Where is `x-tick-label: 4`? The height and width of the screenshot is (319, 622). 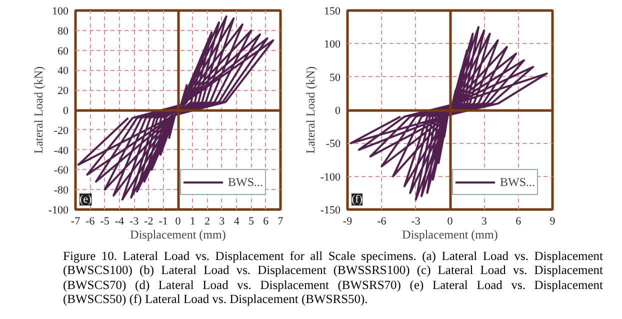
x-tick-label: 4 is located at coordinates (237, 222).